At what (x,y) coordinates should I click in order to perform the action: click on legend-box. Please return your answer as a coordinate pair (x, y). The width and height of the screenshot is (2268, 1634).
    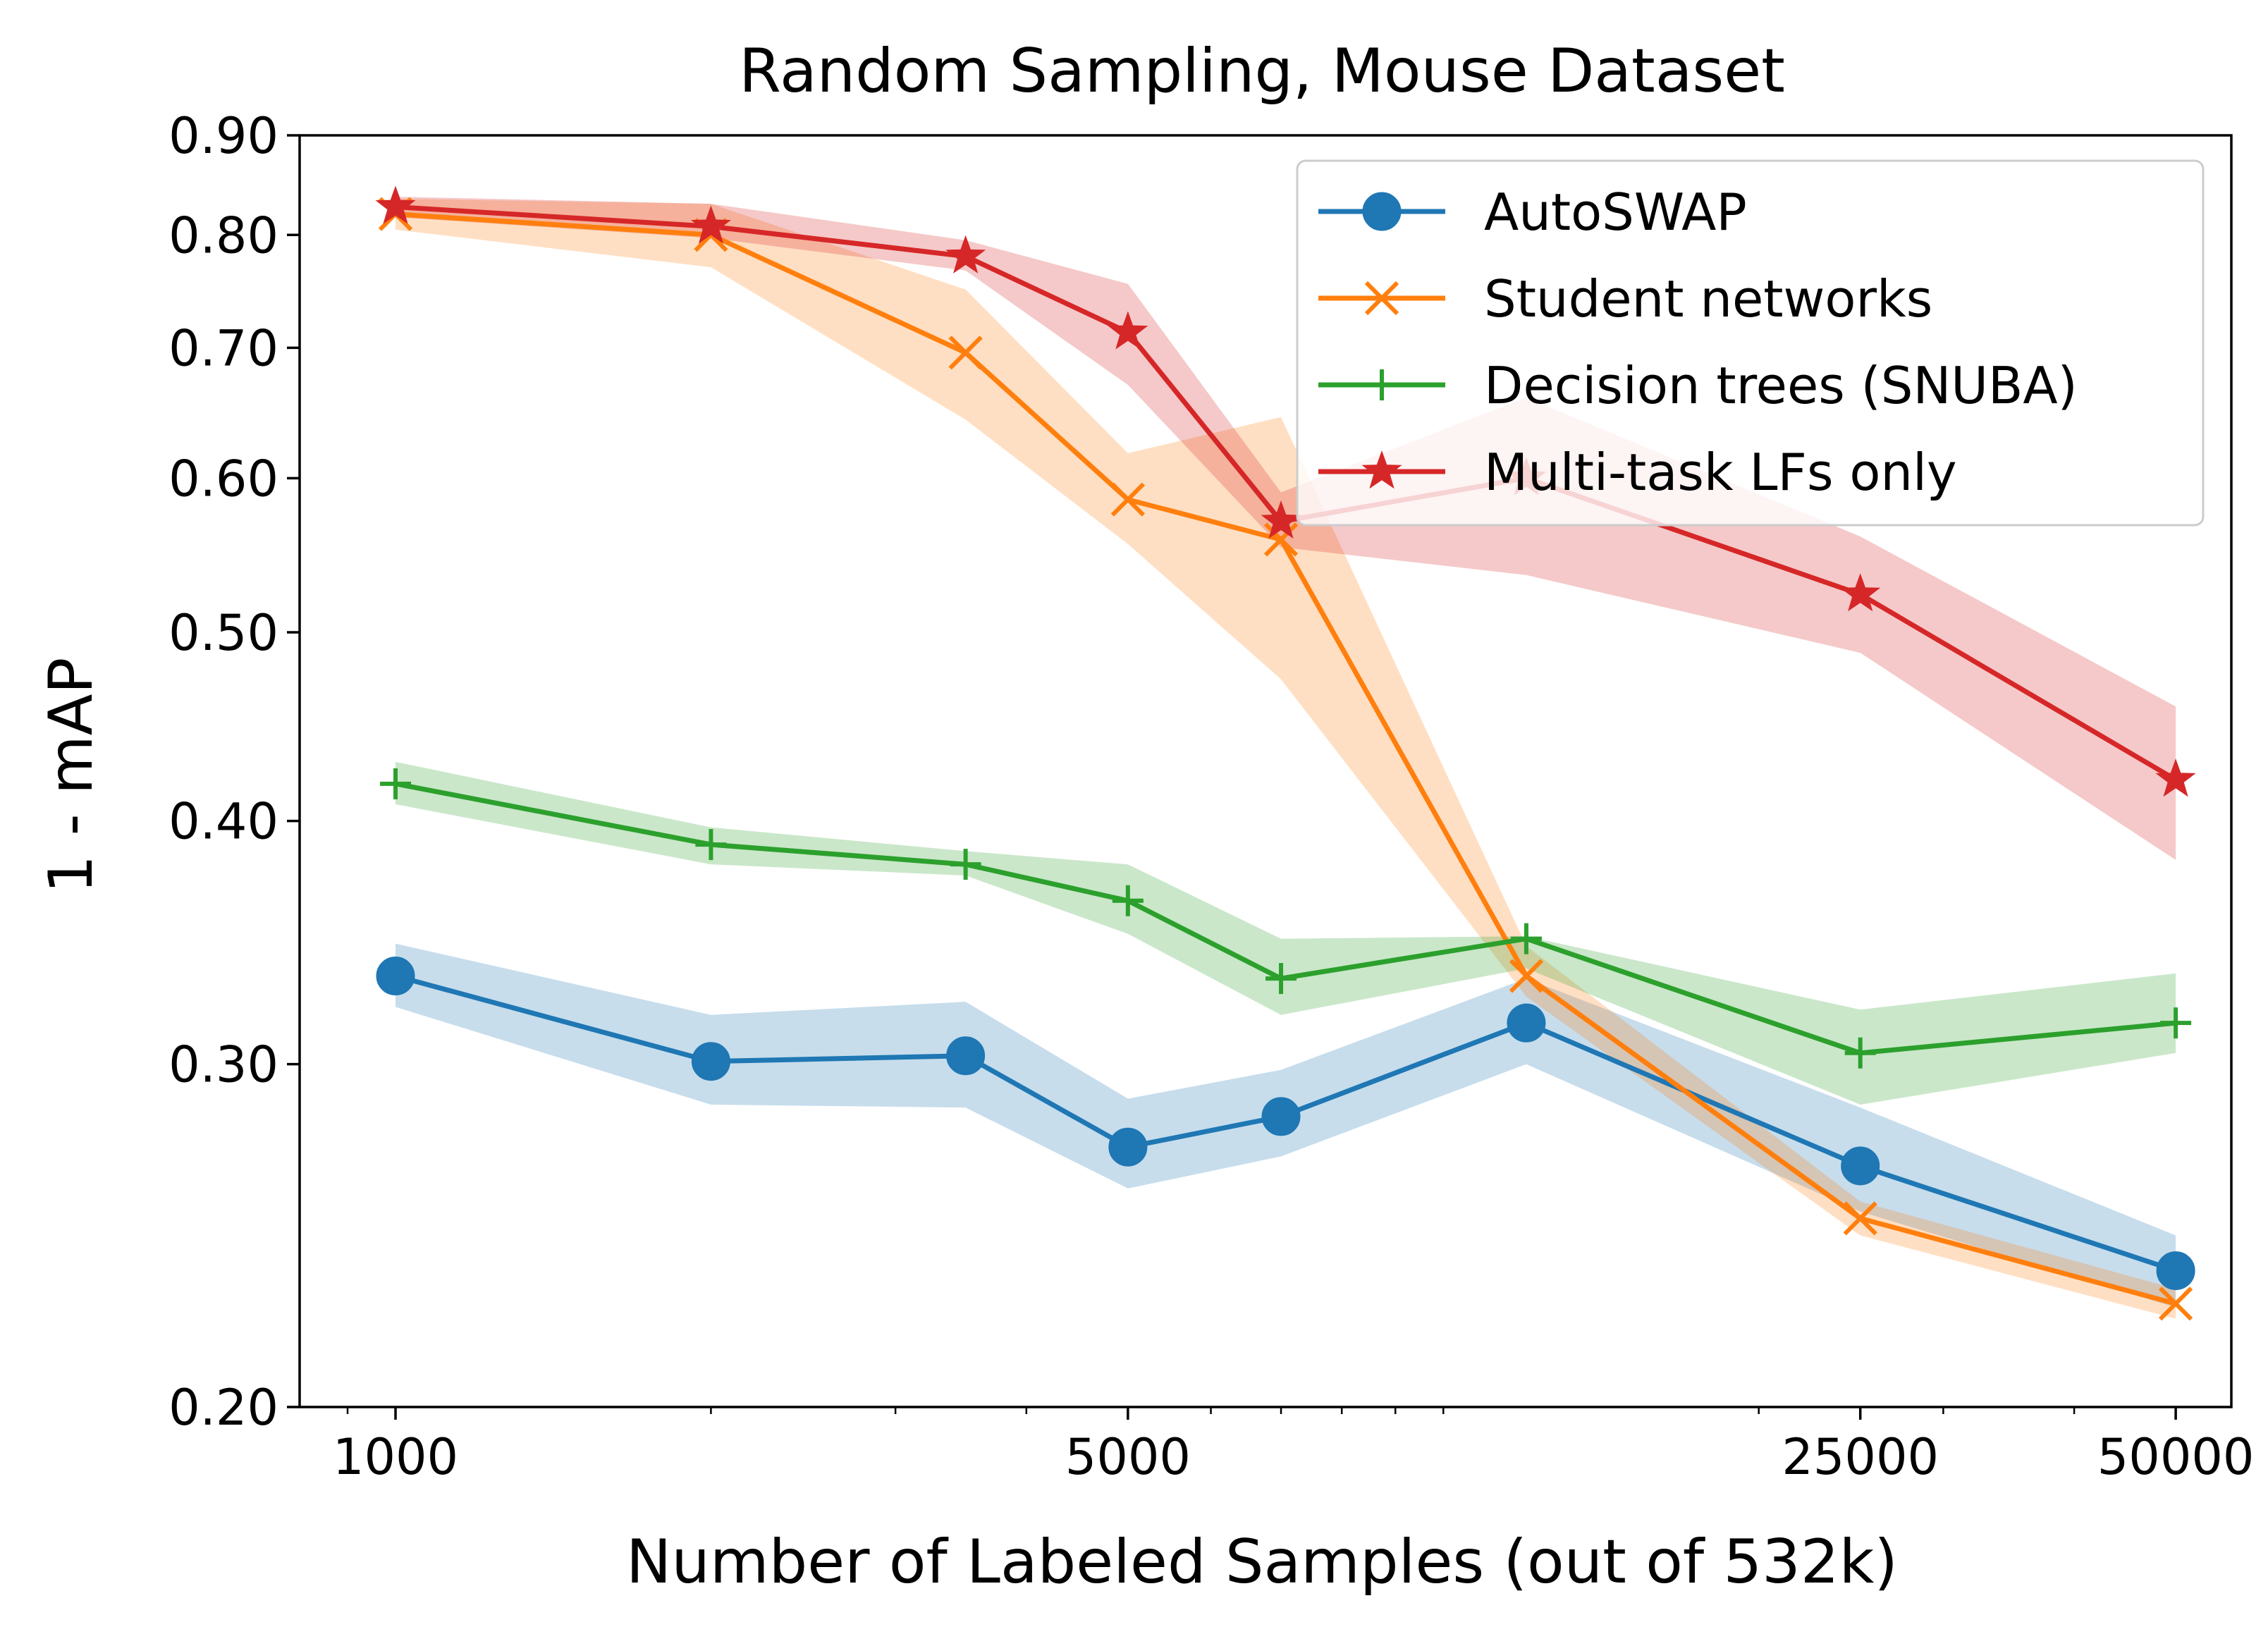
    Looking at the image, I should click on (1751, 343).